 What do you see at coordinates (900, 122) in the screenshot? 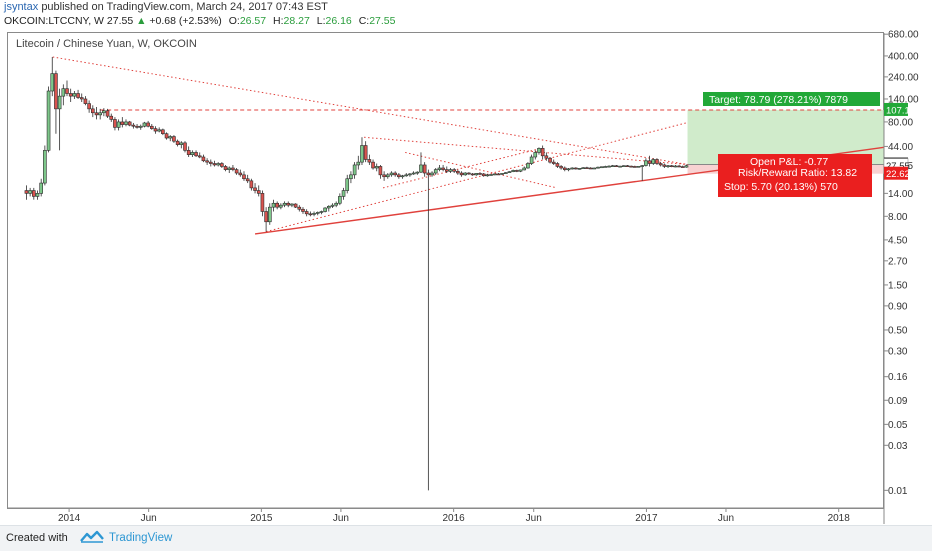
I see `price-tick-label: 80.00` at bounding box center [900, 122].